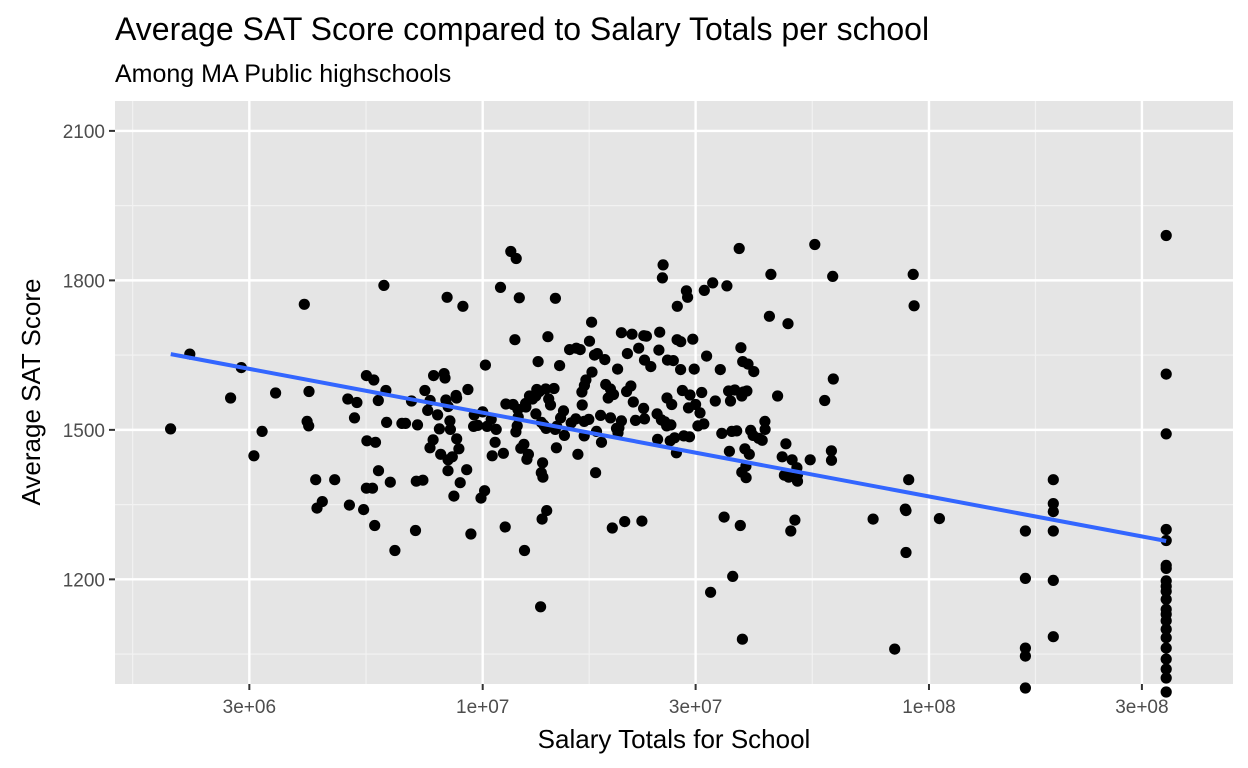 The image size is (1248, 768). What do you see at coordinates (283, 74) in the screenshot?
I see `chart-subtitle: Among MA Public highschools` at bounding box center [283, 74].